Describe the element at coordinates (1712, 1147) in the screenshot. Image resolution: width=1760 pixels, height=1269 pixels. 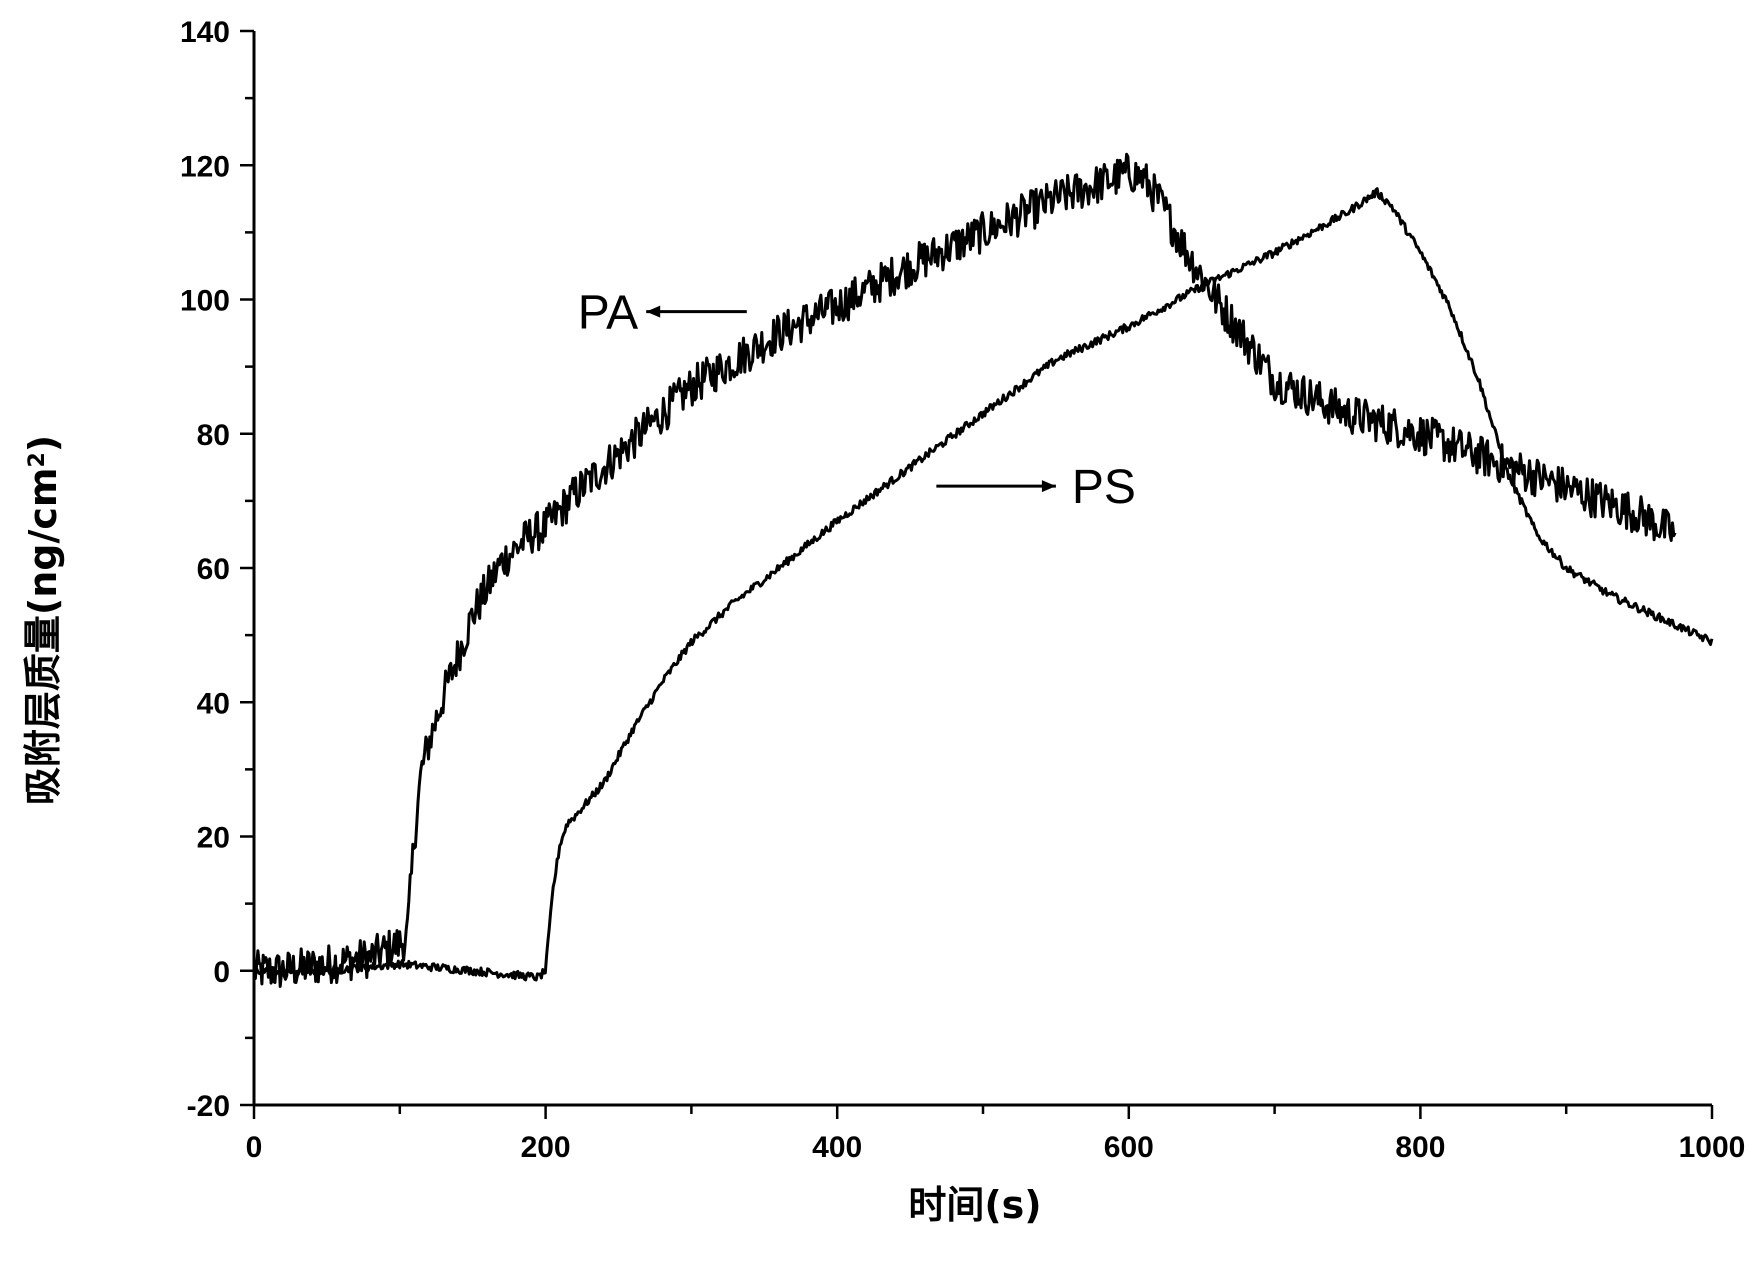
I see `x-tick-label: 1000` at that location.